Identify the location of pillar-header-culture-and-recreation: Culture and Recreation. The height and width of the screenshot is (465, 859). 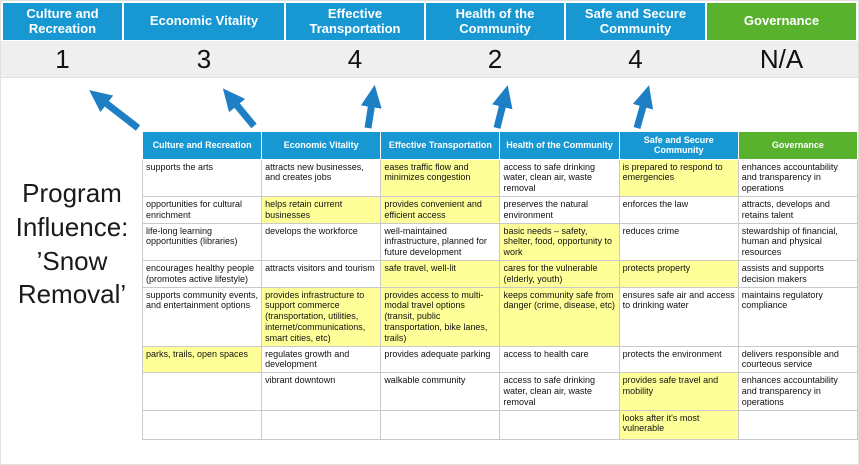
(62, 21).